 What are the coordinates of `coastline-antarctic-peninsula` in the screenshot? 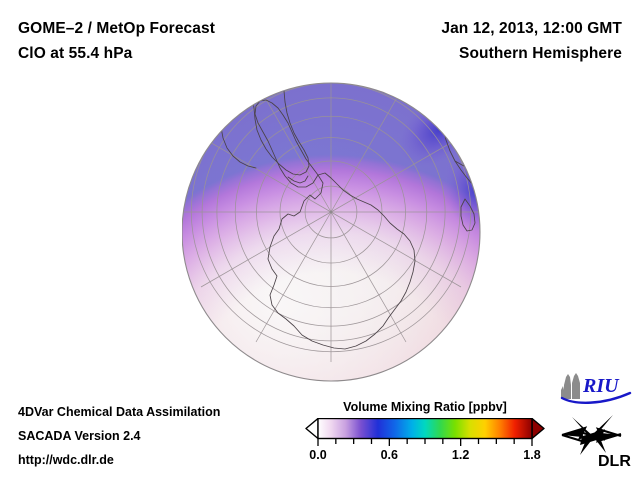 It's located at (286, 143).